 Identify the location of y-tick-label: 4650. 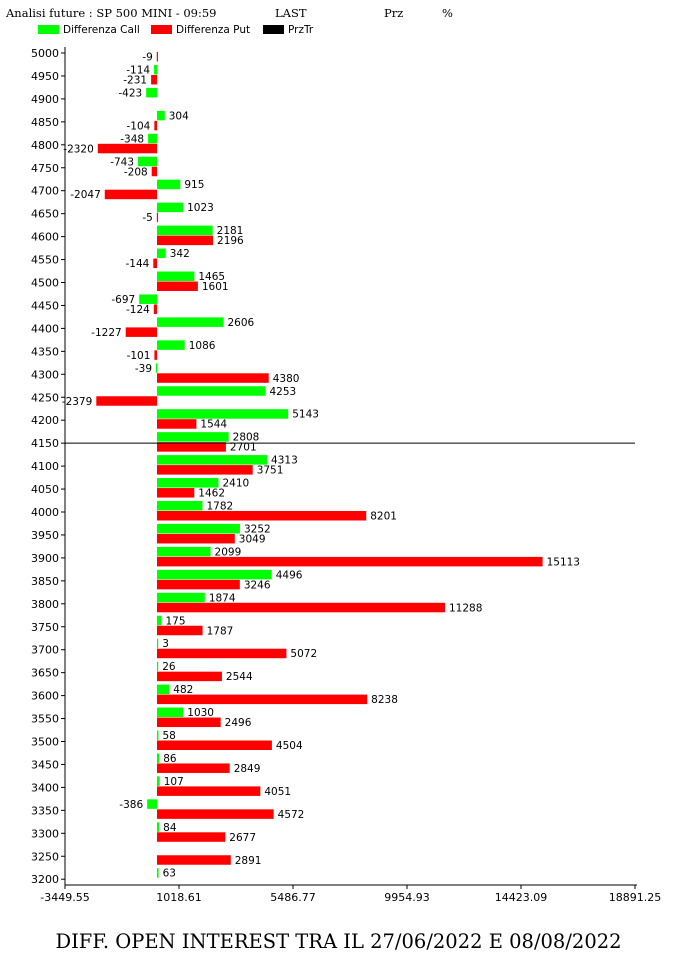
(45, 214).